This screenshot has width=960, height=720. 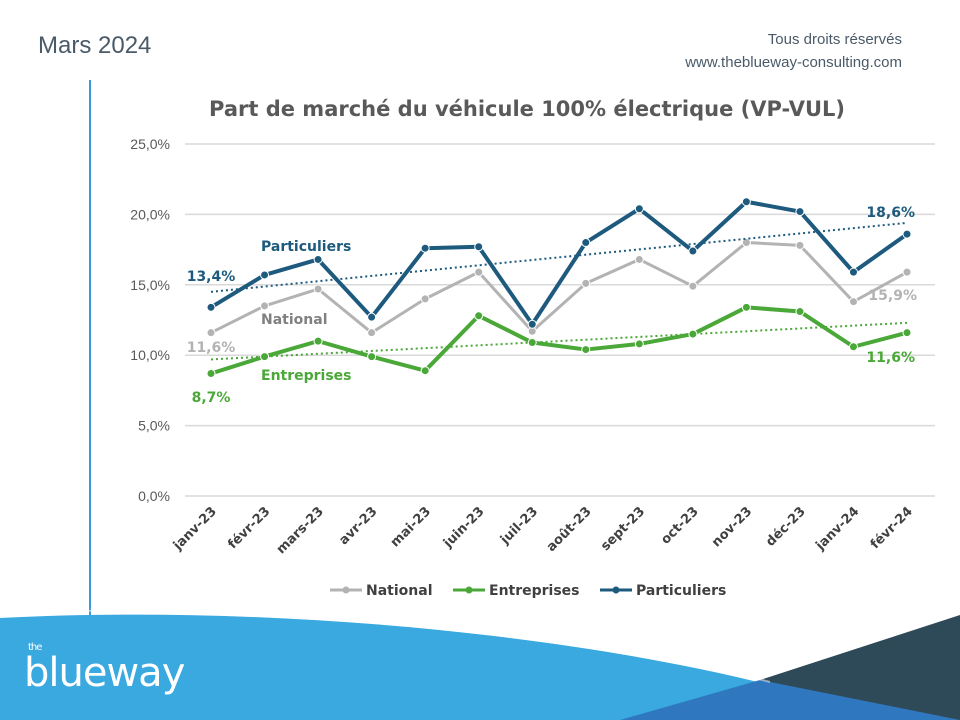 What do you see at coordinates (150, 355) in the screenshot?
I see `y-tick-label: 10,0%` at bounding box center [150, 355].